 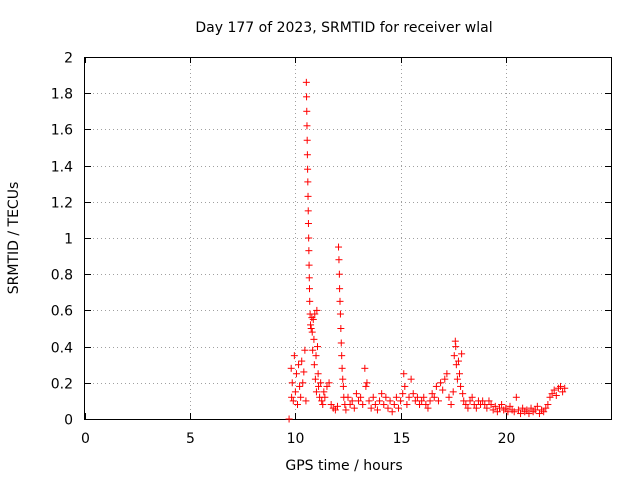 I want to click on y-tick-label: 1.8, so click(x=62, y=95).